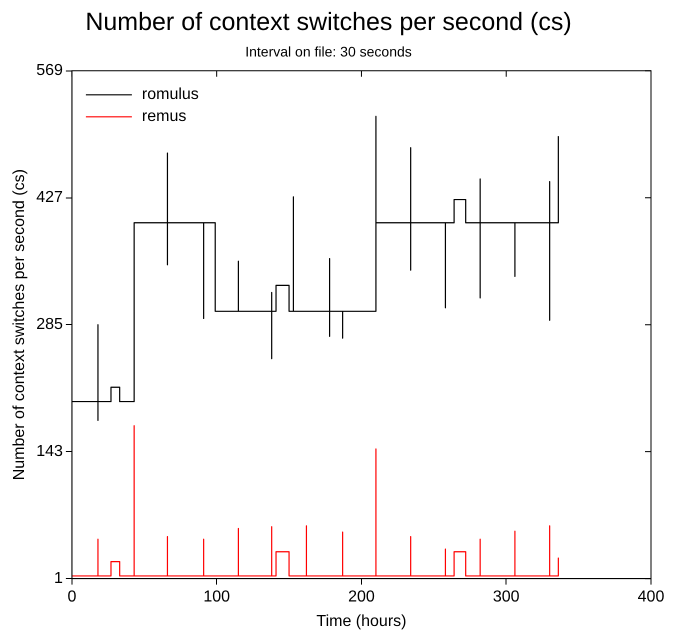 This screenshot has width=673, height=637. What do you see at coordinates (361, 621) in the screenshot?
I see `x-axis-title: Time (hours)` at bounding box center [361, 621].